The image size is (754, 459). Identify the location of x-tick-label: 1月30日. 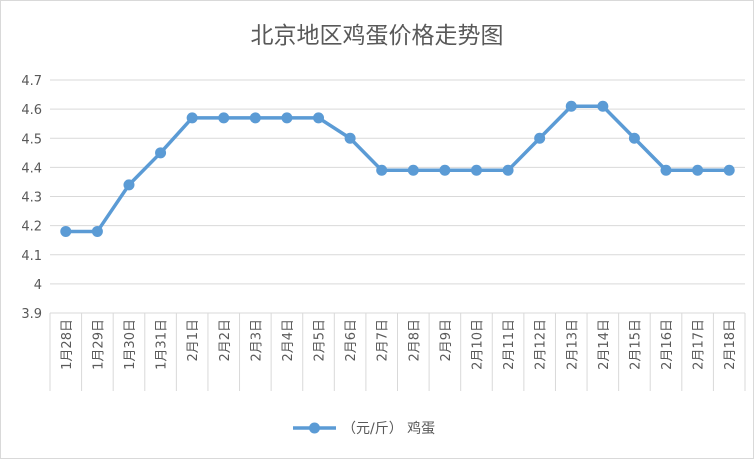
(130, 344).